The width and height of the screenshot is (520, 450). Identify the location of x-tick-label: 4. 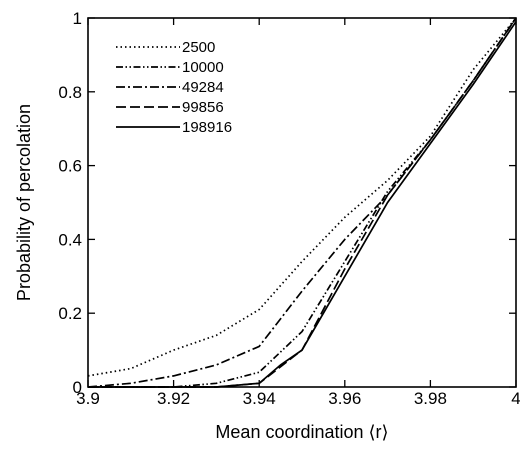
(515, 398).